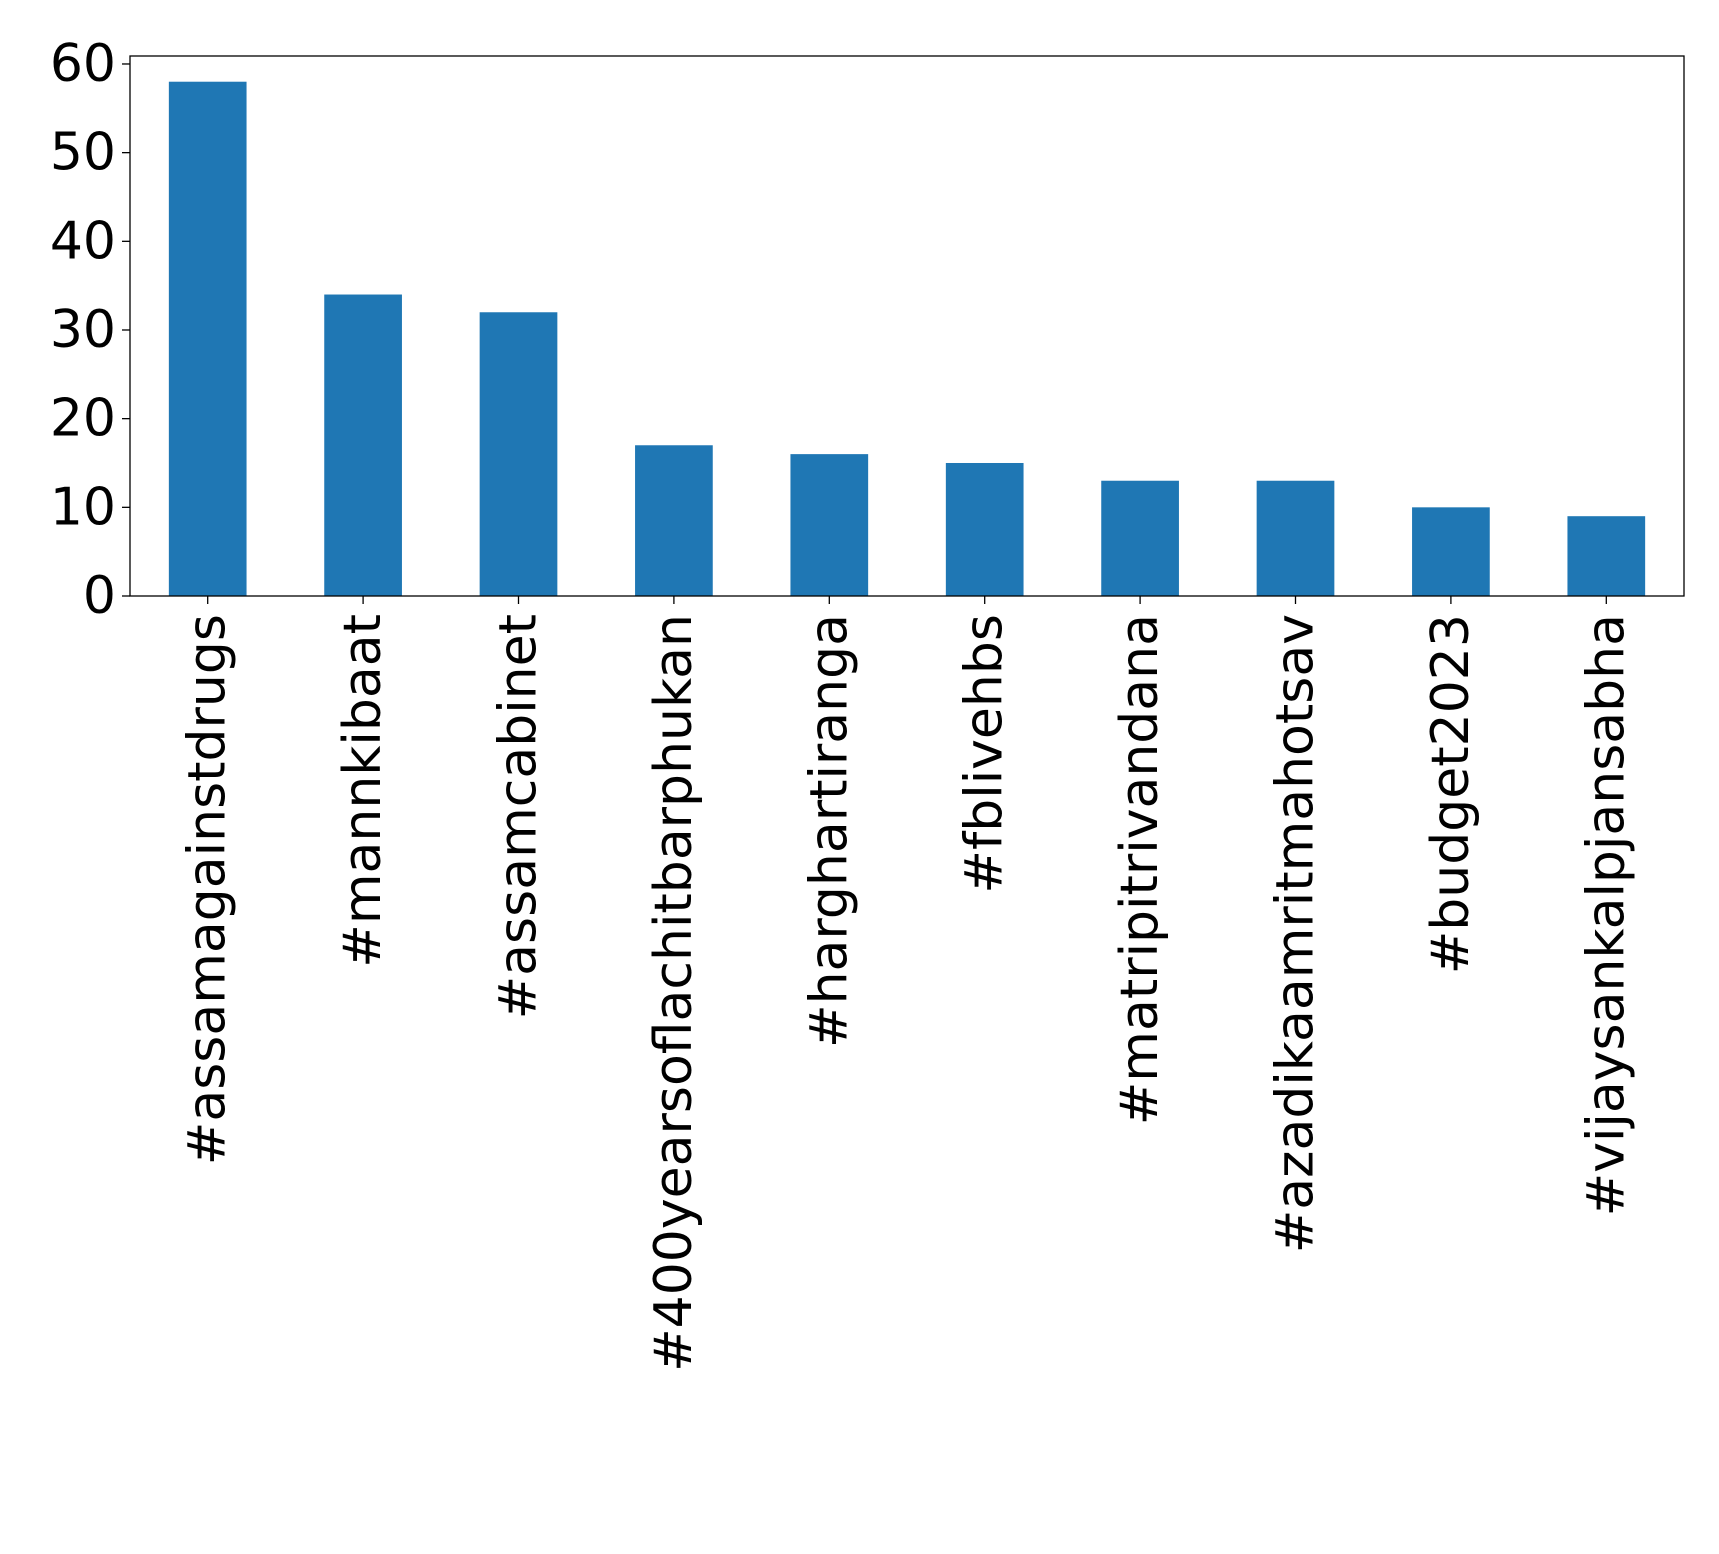 The height and width of the screenshot is (1554, 1719). Describe the element at coordinates (83, 64) in the screenshot. I see `y-tick-label: 60` at that location.